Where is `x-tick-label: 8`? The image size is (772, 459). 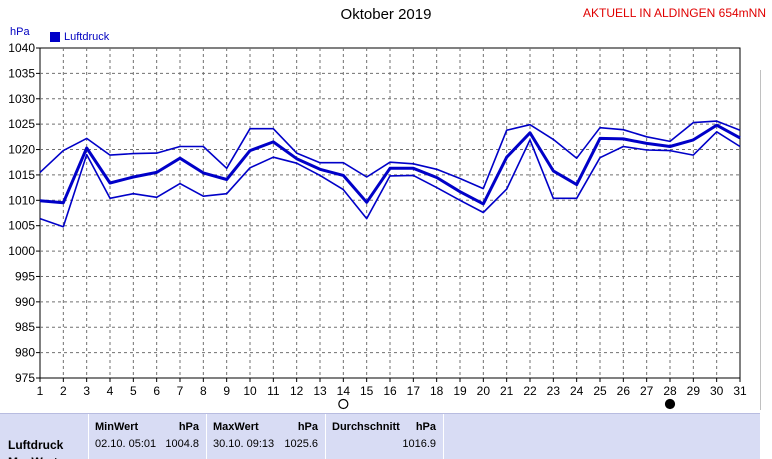 x-tick-label: 8 is located at coordinates (203, 391).